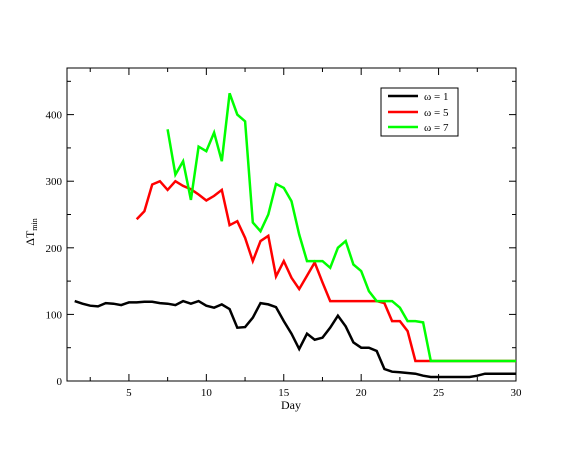 The image size is (581, 449). Describe the element at coordinates (54, 249) in the screenshot. I see `y-tick-label: 200` at that location.